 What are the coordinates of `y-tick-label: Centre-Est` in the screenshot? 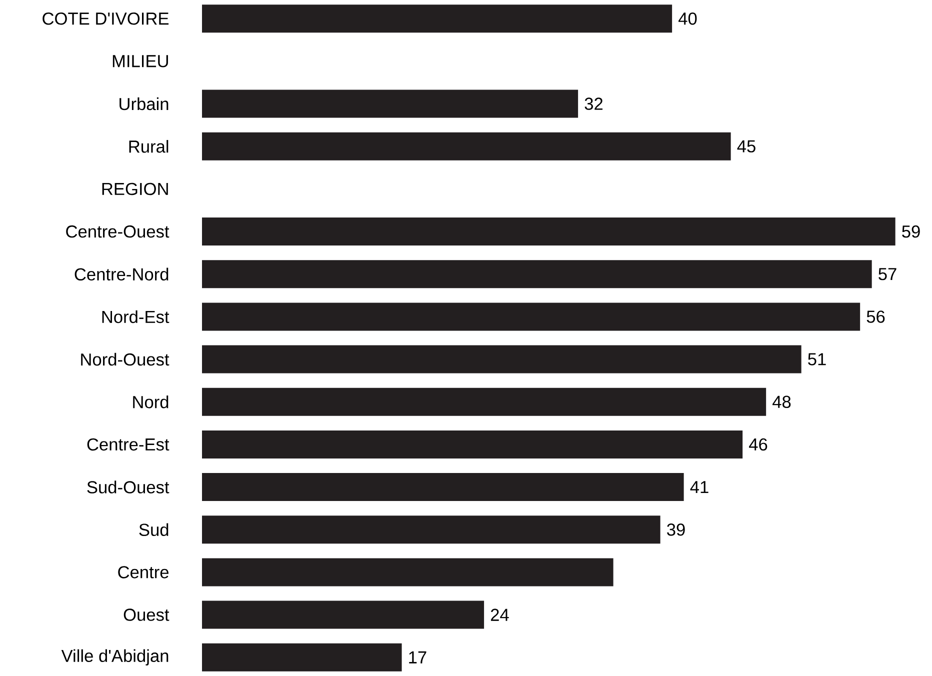 It's located at (128, 444).